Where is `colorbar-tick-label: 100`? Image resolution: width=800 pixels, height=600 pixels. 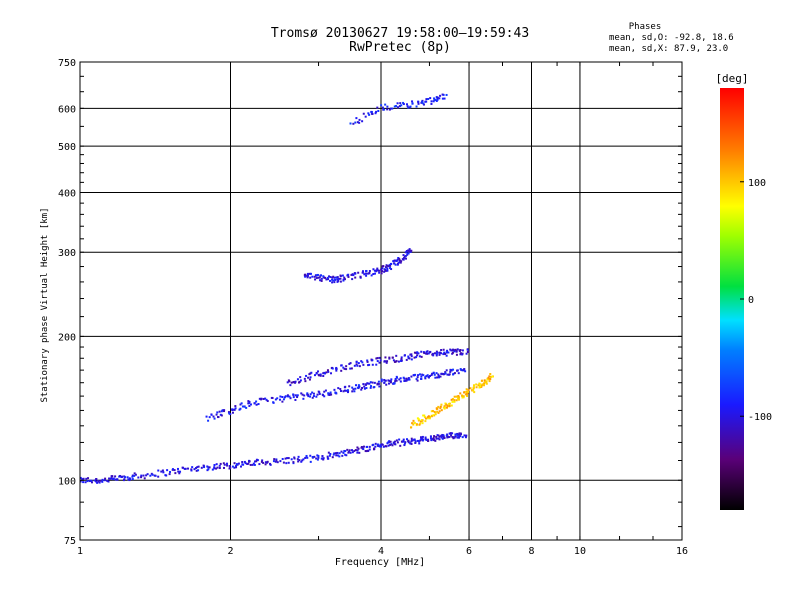 colorbar-tick-label: 100 is located at coordinates (757, 183).